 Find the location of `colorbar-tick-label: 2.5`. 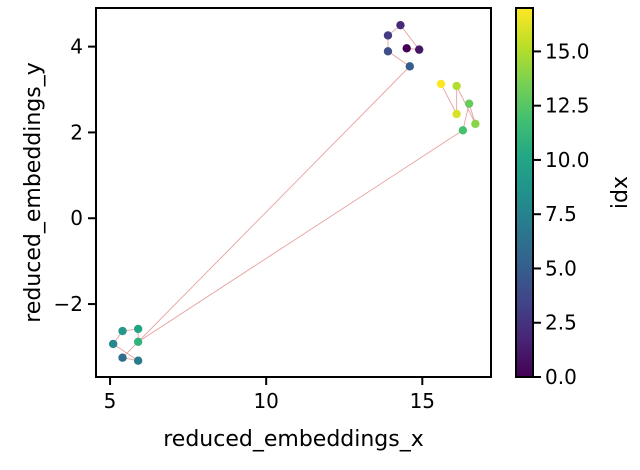

colorbar-tick-label: 2.5 is located at coordinates (561, 323).